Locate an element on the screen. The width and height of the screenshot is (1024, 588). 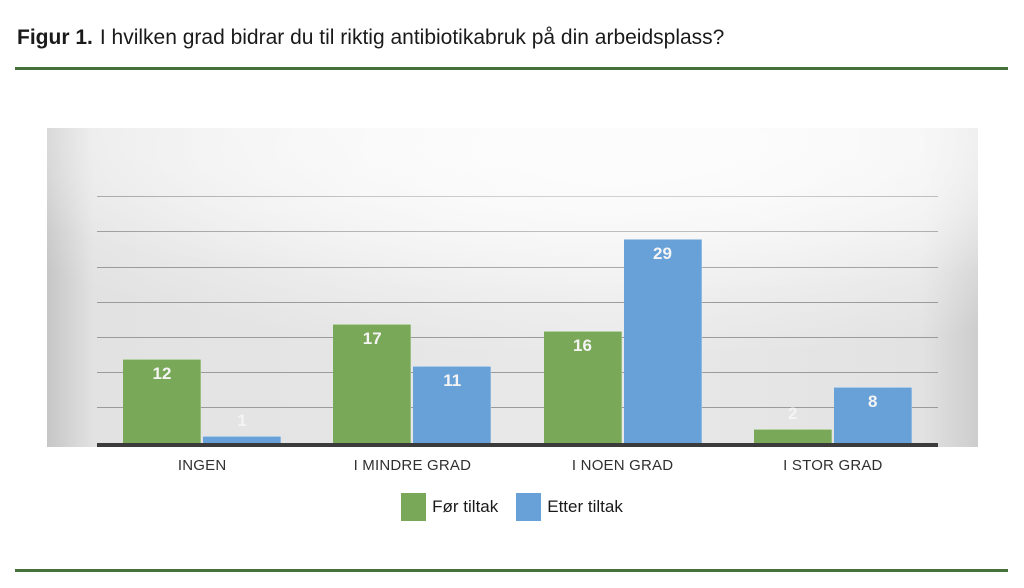
legend-swatch-f-r-tiltak is located at coordinates (414, 507).